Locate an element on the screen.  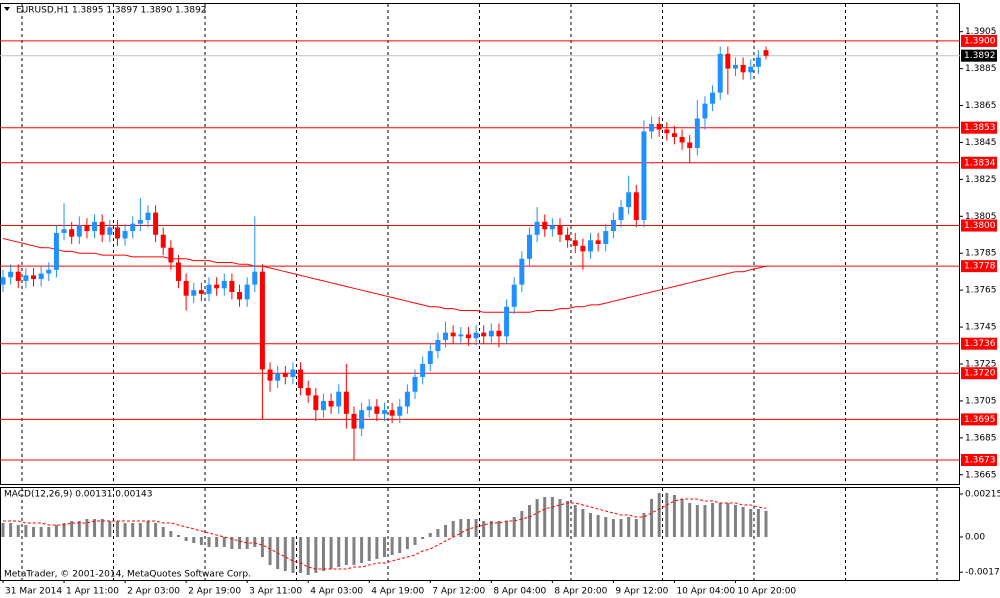
level-label: 1.3778 is located at coordinates (980, 267).